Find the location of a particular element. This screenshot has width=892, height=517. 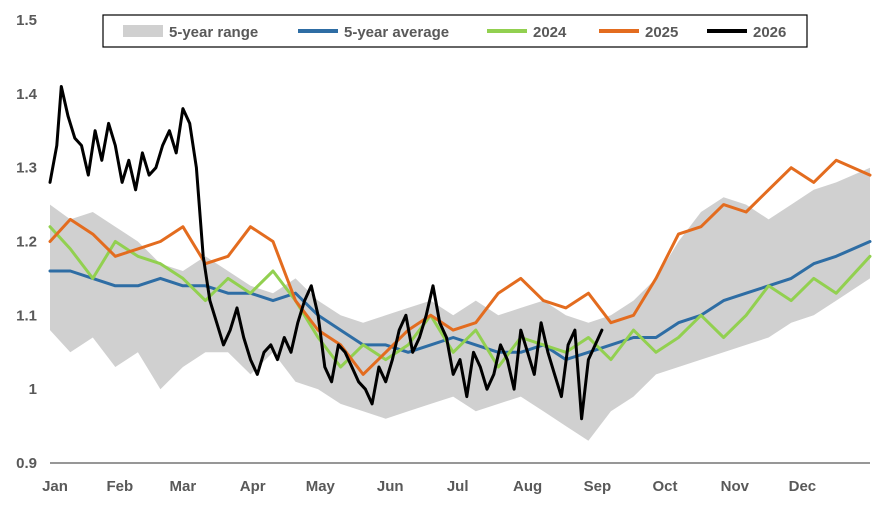

x-tick-label-jul: Jul is located at coordinates (458, 486).